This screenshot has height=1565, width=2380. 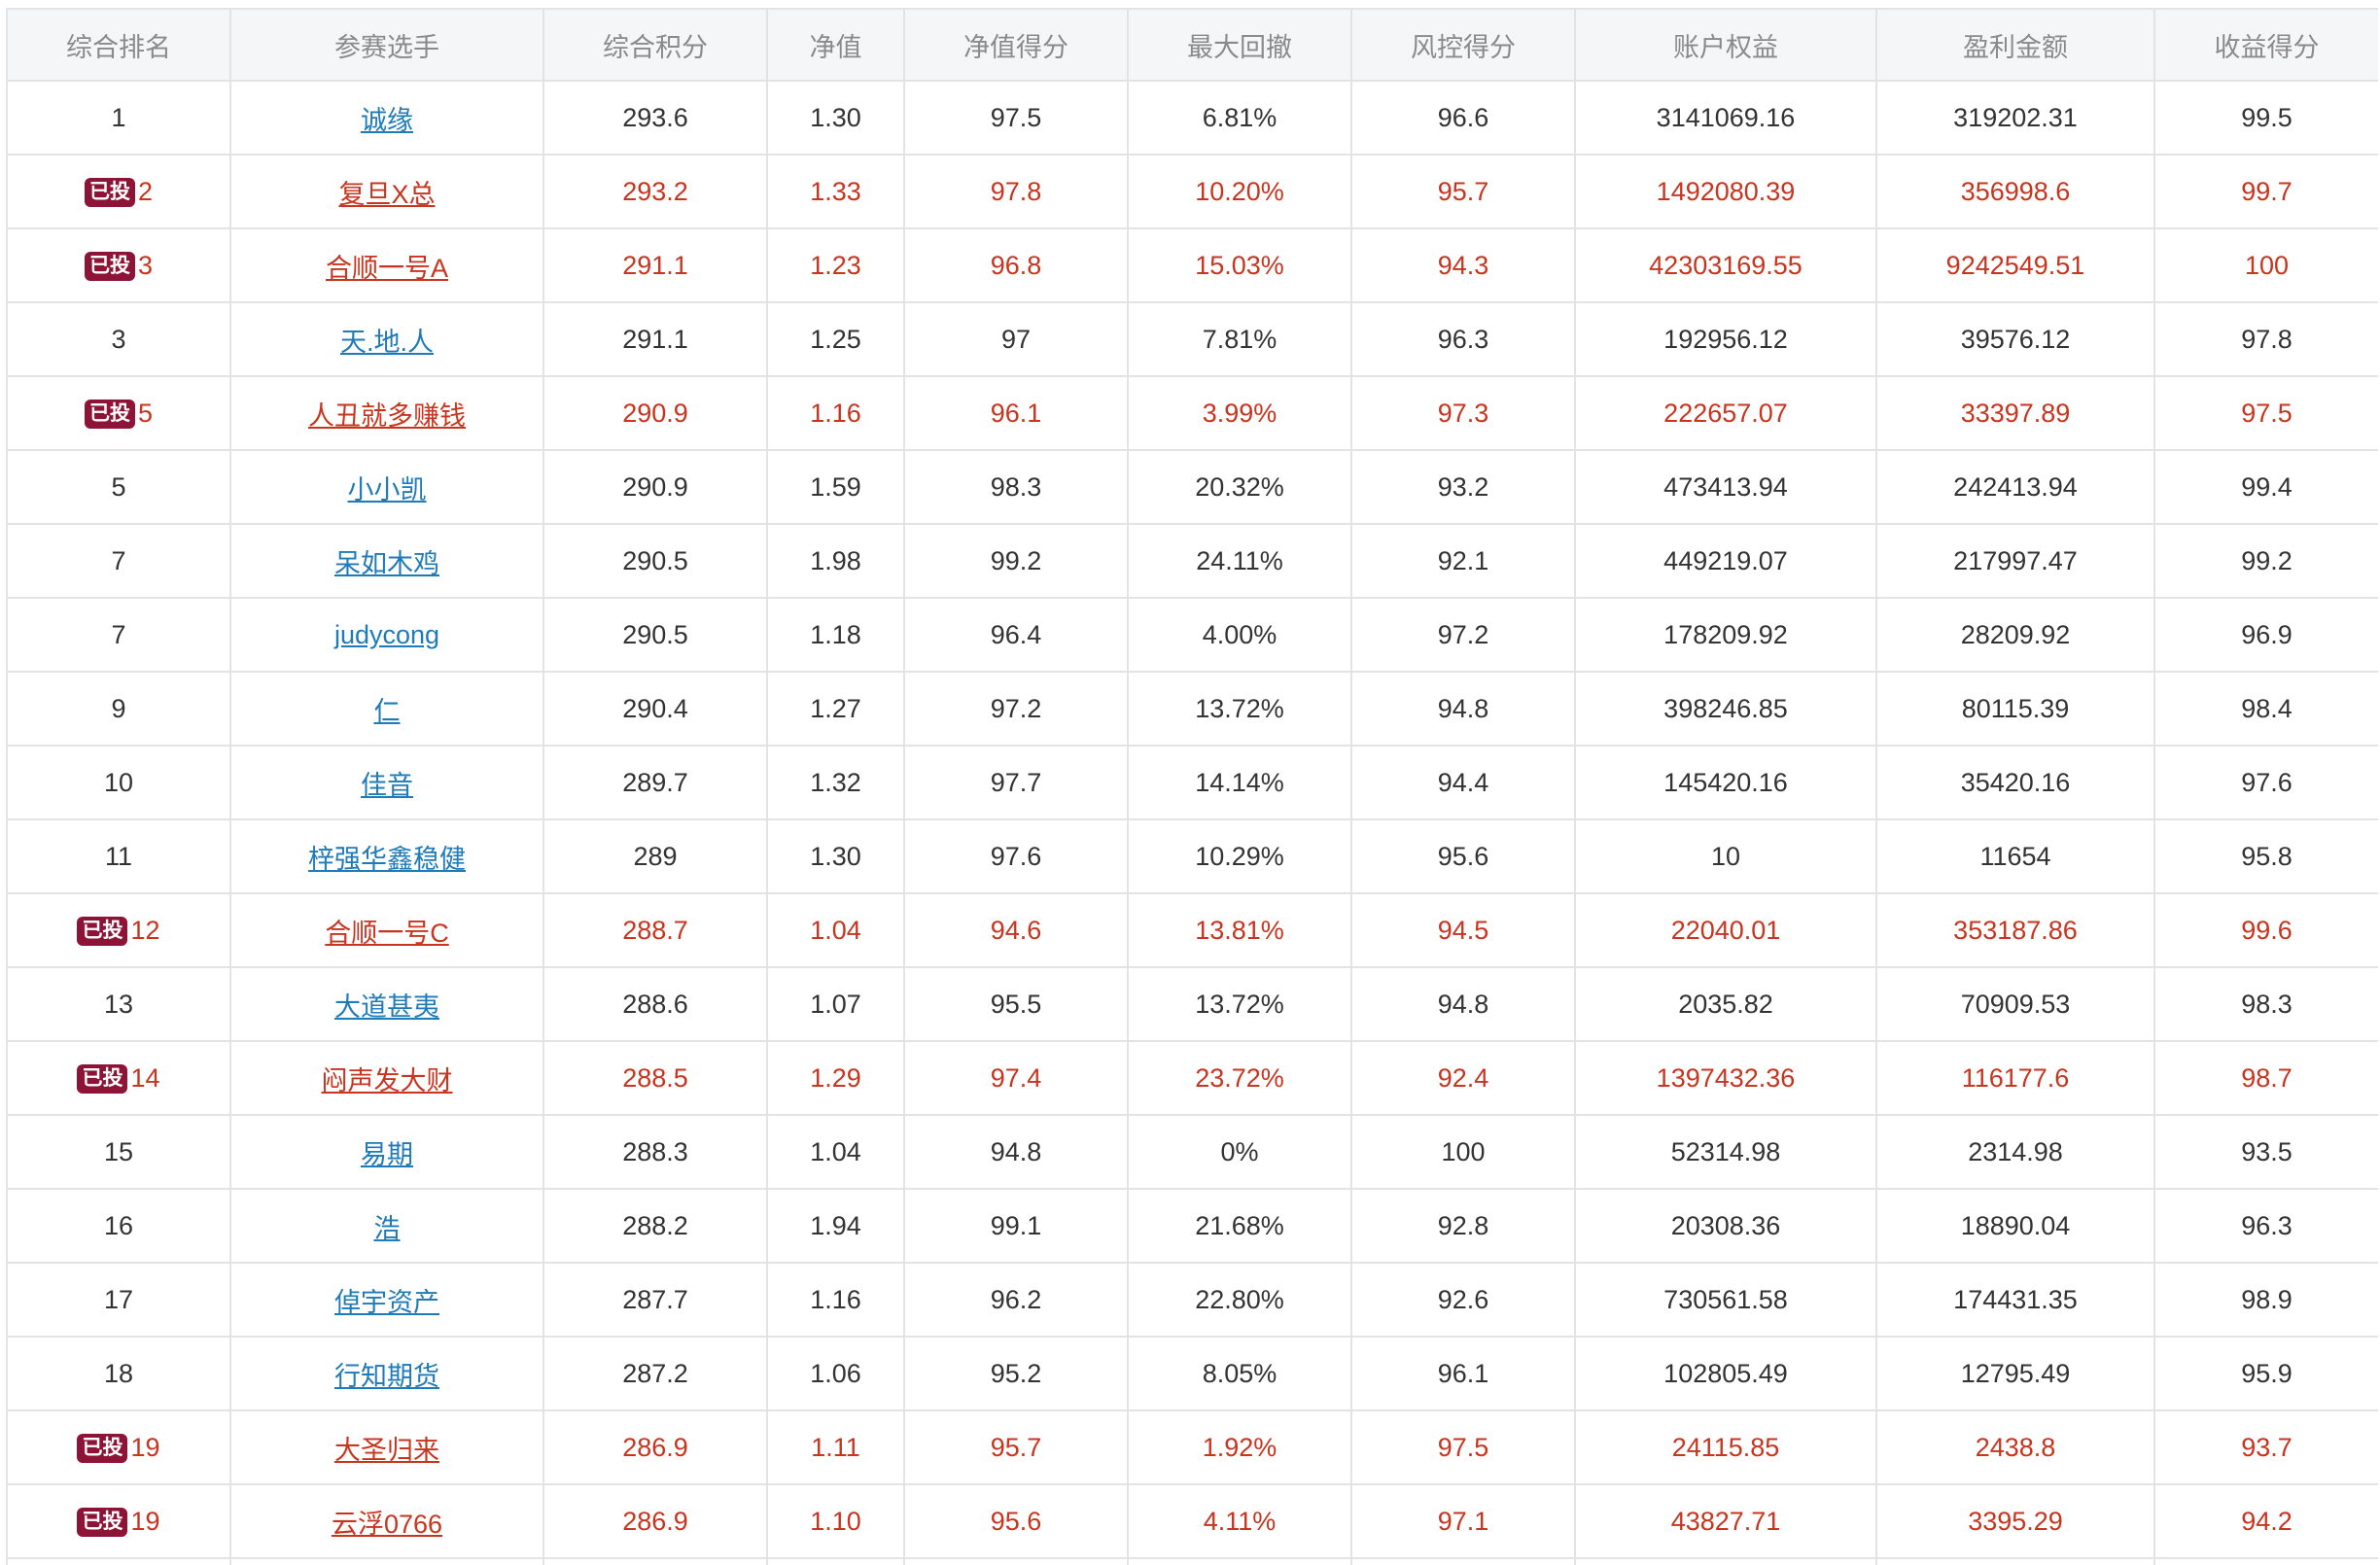 I want to click on rank-value: 5, so click(x=118, y=486).